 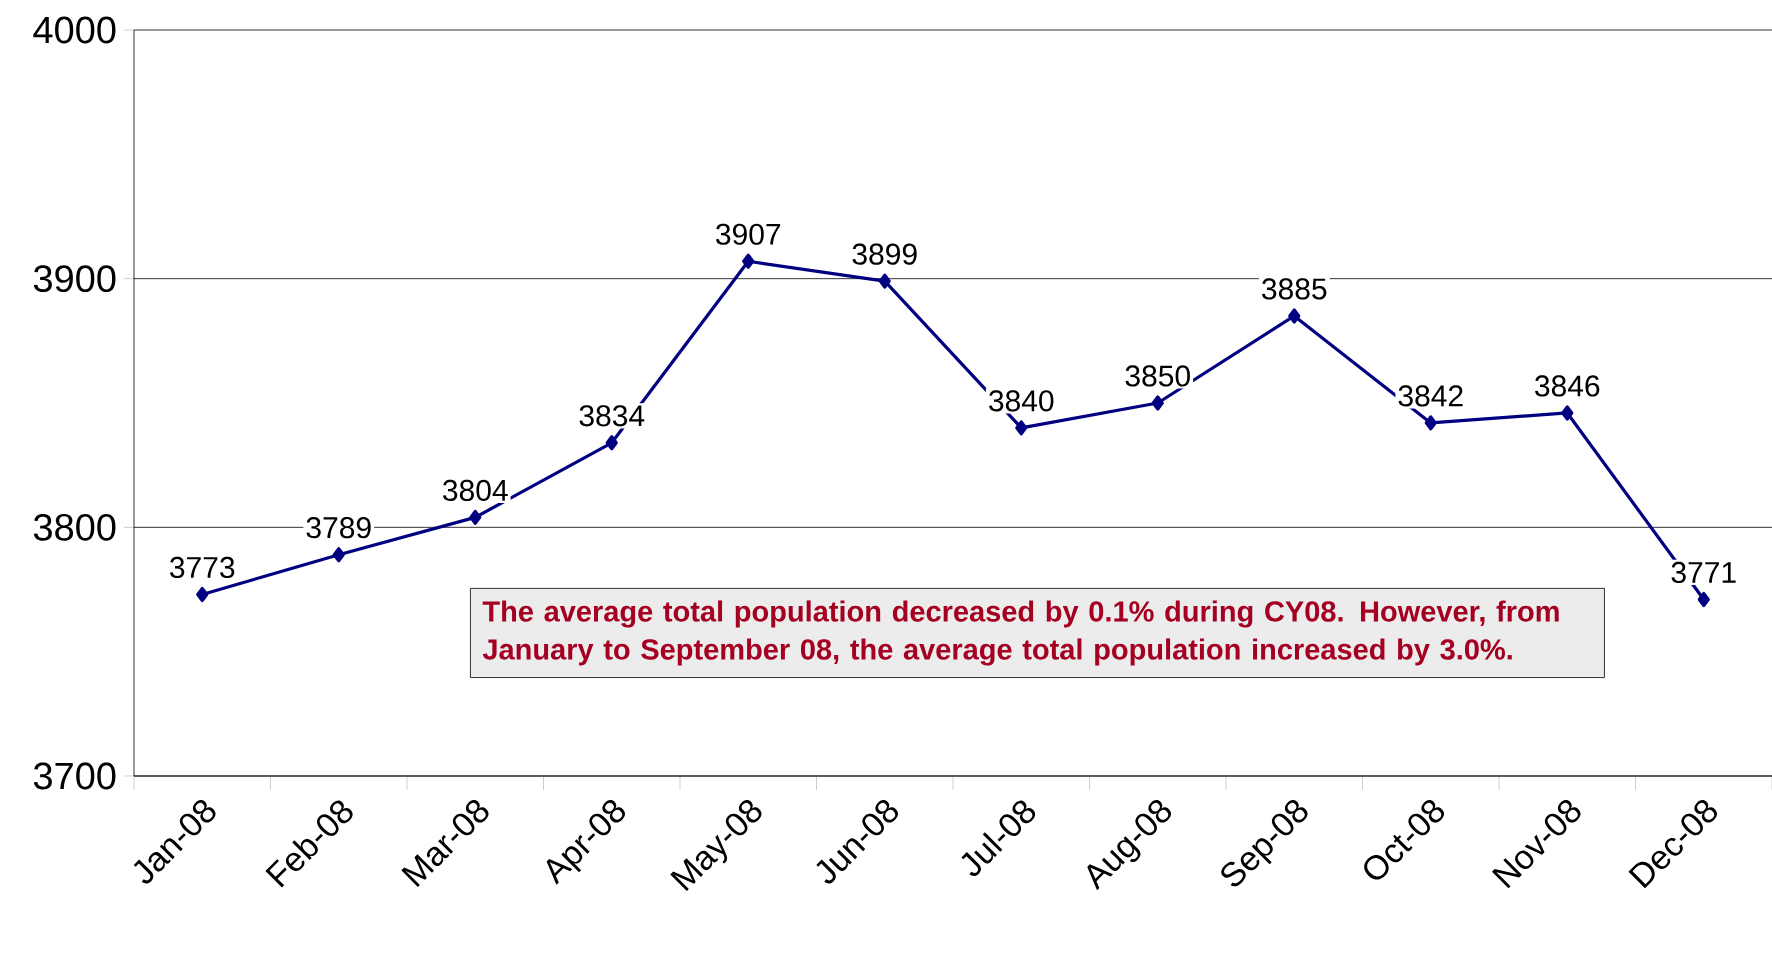 I want to click on y-tick-label: 3800, so click(x=74, y=527).